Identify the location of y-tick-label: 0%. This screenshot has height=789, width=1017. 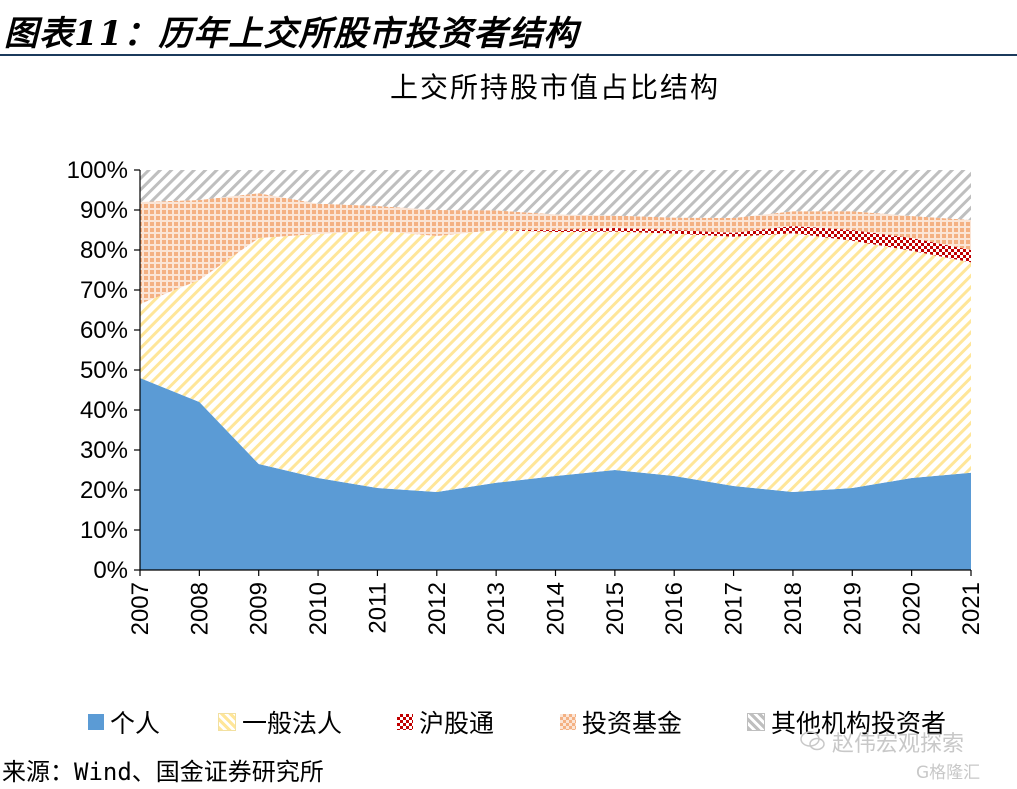
(110, 570).